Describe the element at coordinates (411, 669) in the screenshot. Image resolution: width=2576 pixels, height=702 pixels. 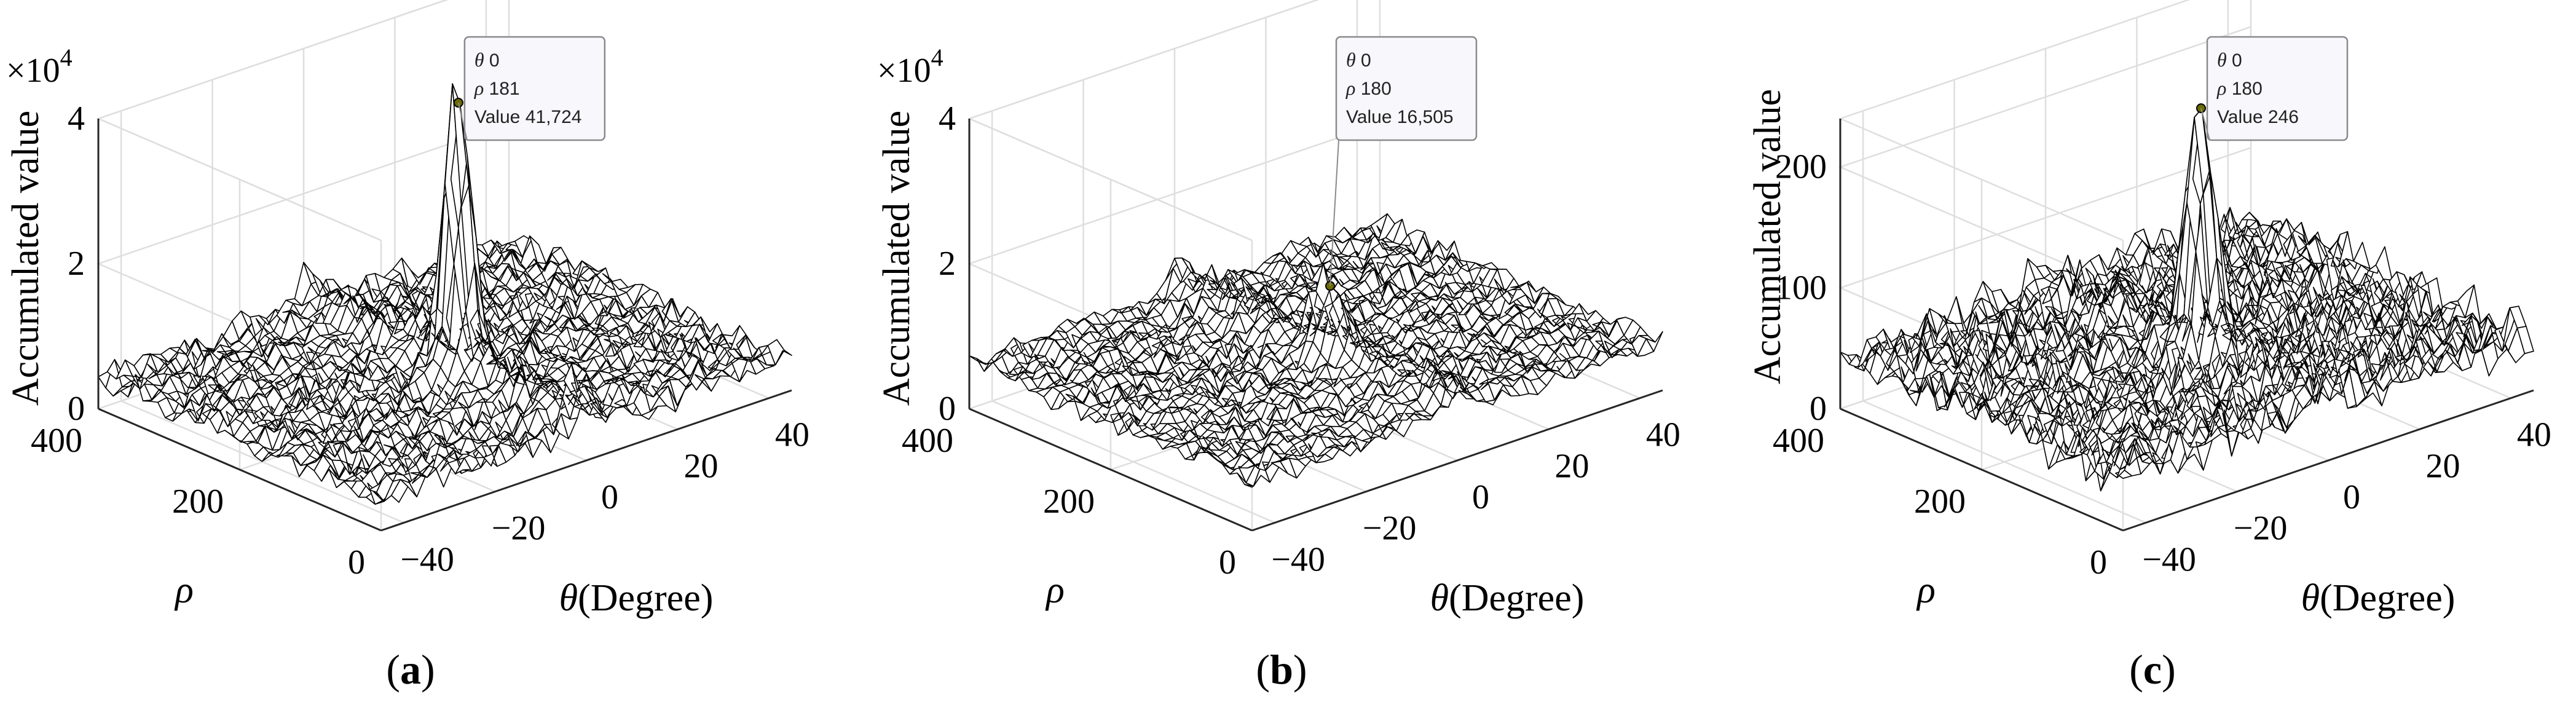
I see `panel-caption: (a)` at that location.